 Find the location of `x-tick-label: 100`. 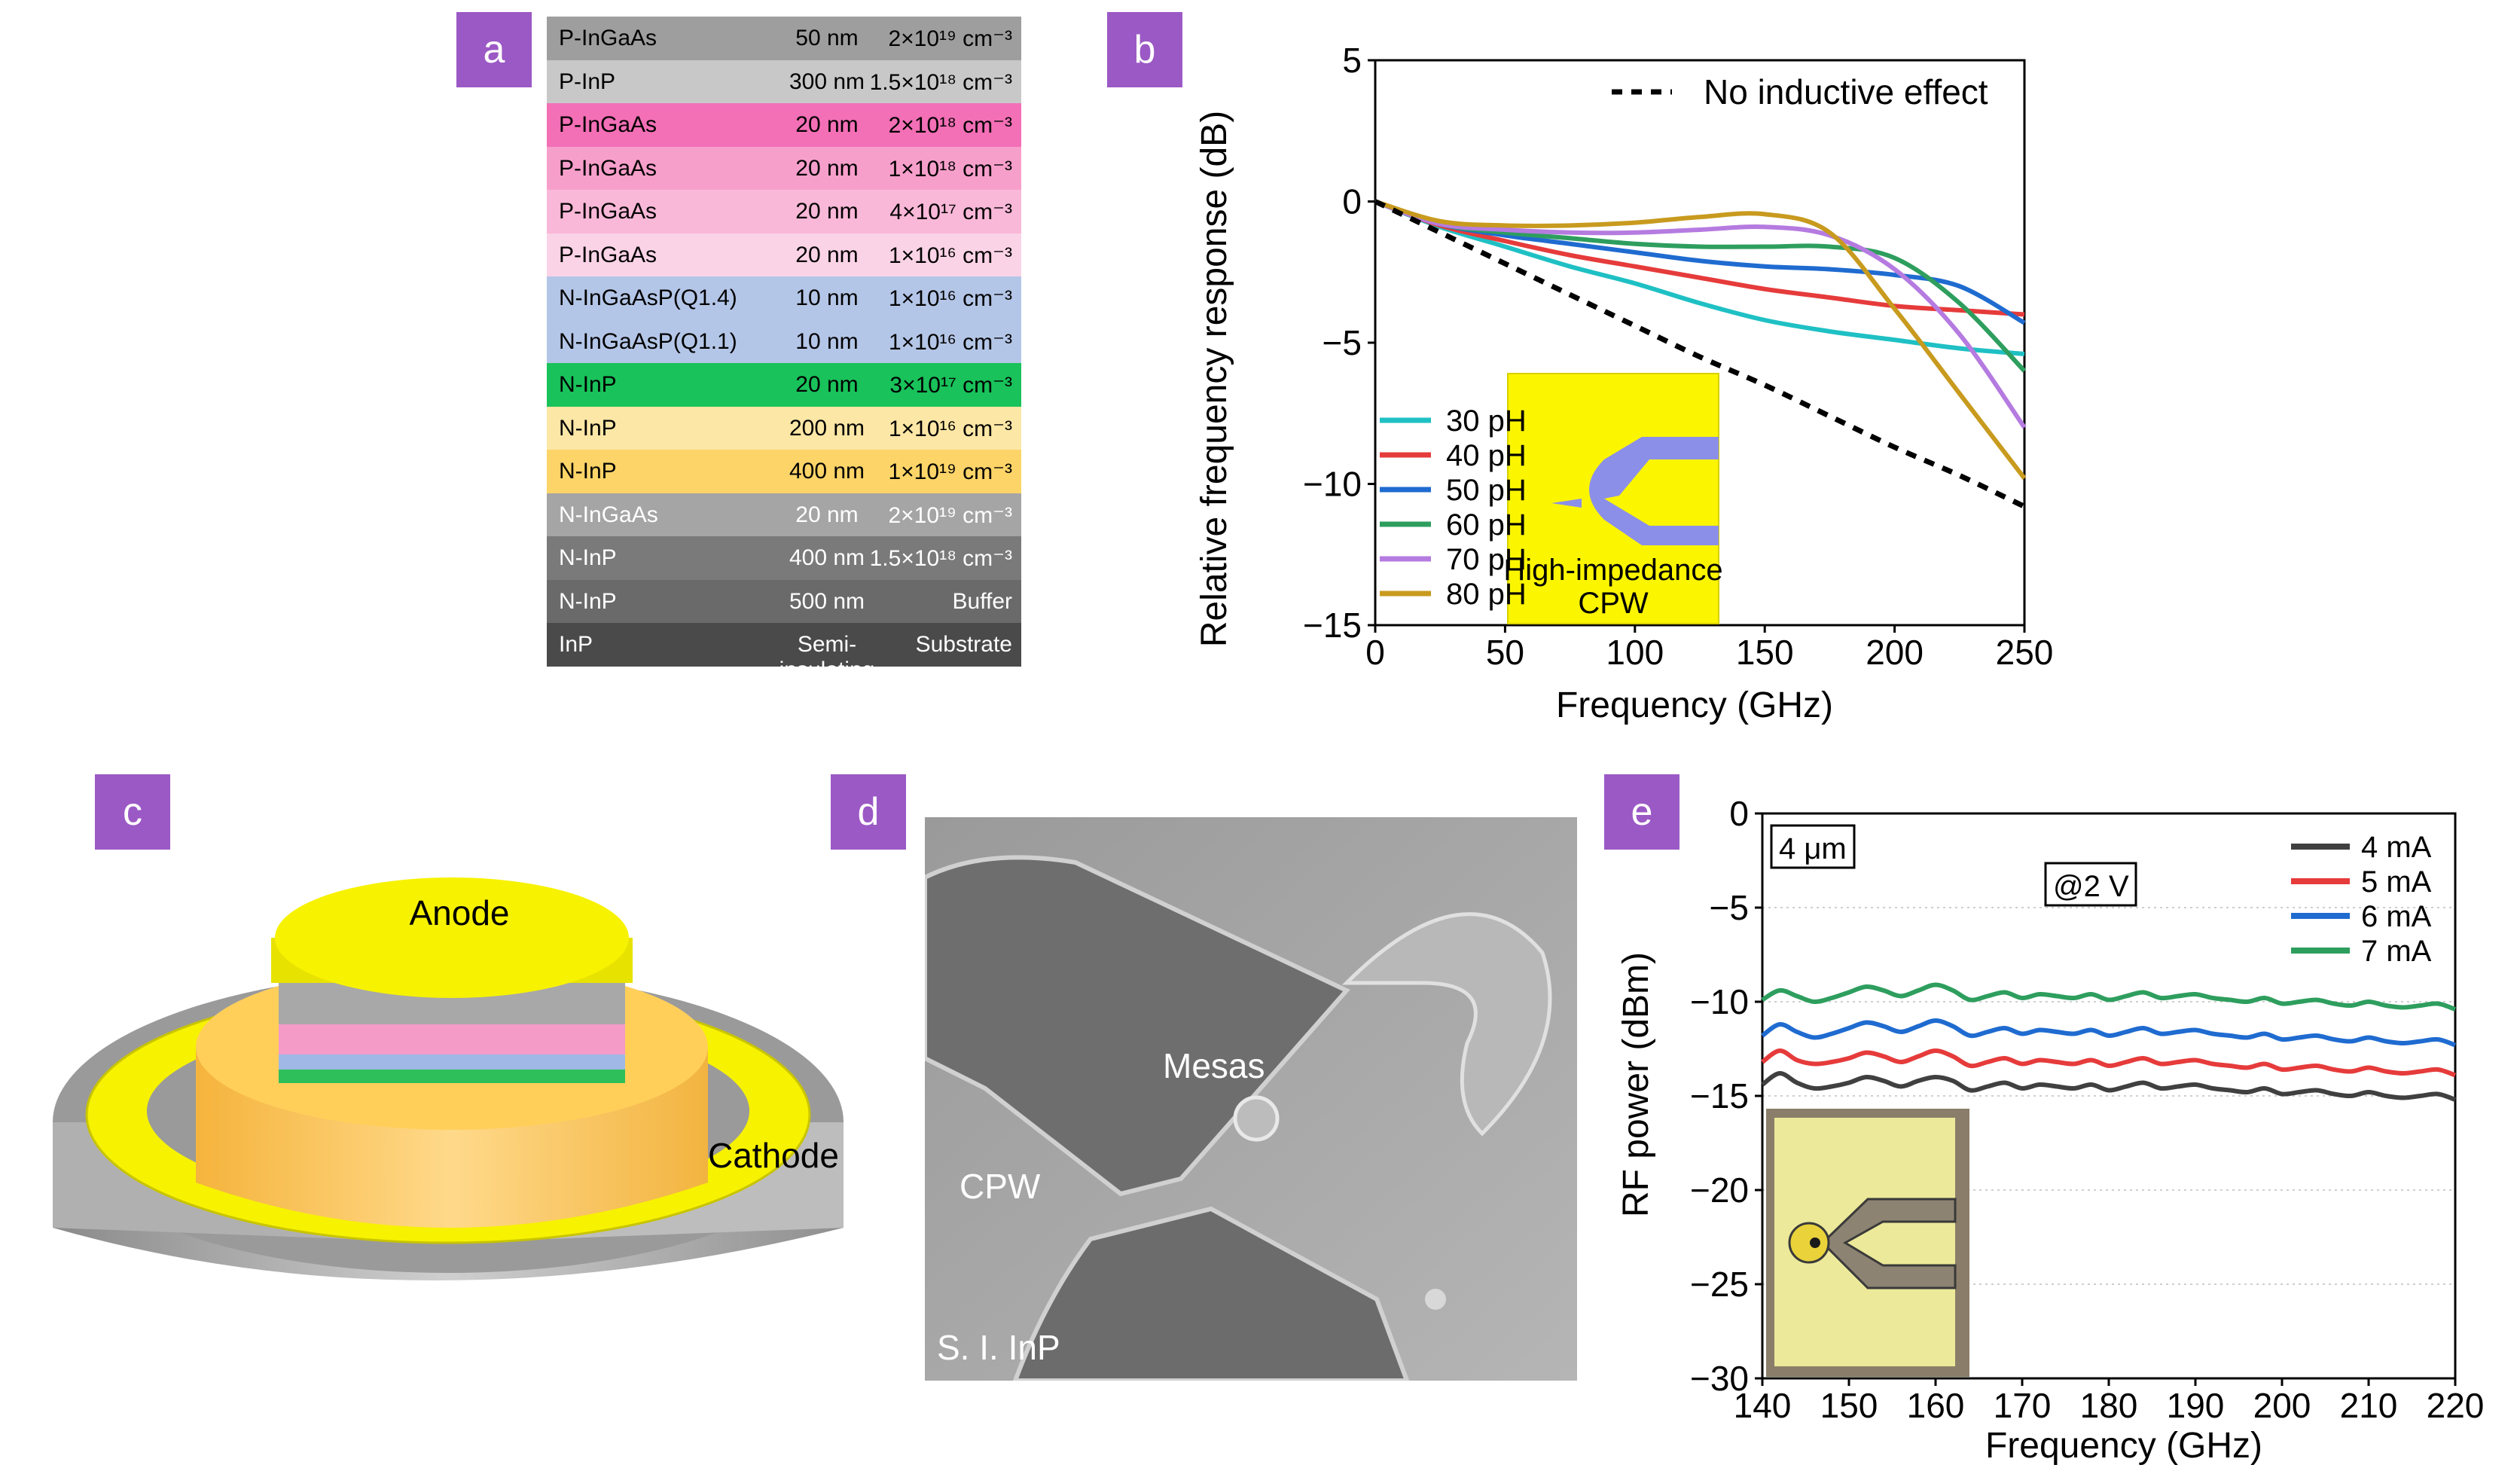

x-tick-label: 100 is located at coordinates (1635, 652).